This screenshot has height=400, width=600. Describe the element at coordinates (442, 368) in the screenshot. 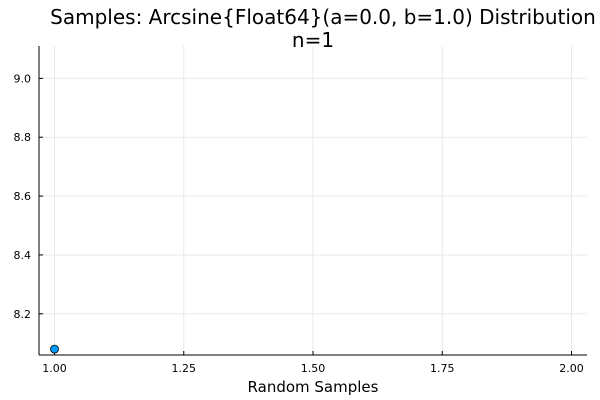

I see `x-tick-label-3: 1.75` at that location.